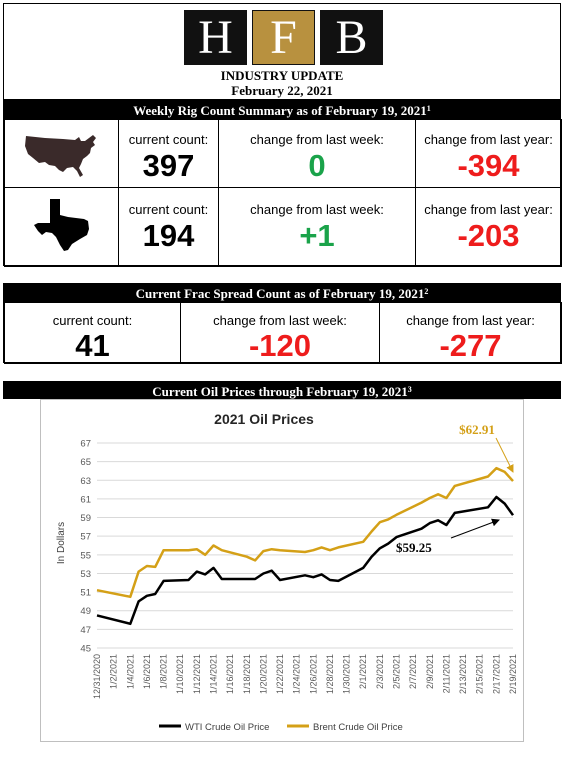 This screenshot has width=564, height=774. What do you see at coordinates (168, 165) in the screenshot?
I see `usa-current-count-value: 397` at bounding box center [168, 165].